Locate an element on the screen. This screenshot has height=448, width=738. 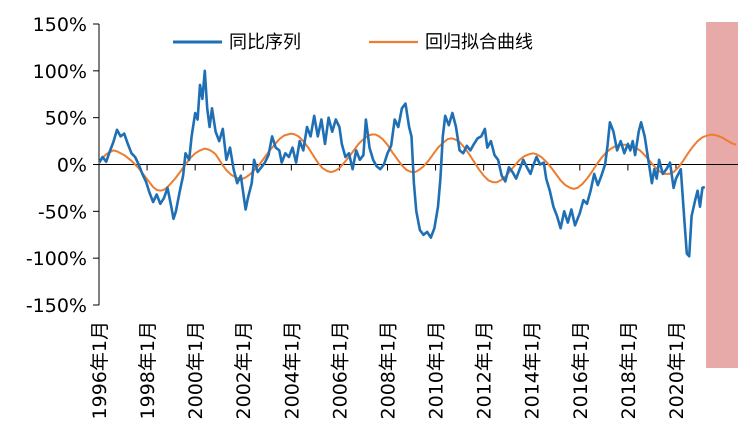
legend-label-fit: 回归拟合曲线 is located at coordinates (479, 42).